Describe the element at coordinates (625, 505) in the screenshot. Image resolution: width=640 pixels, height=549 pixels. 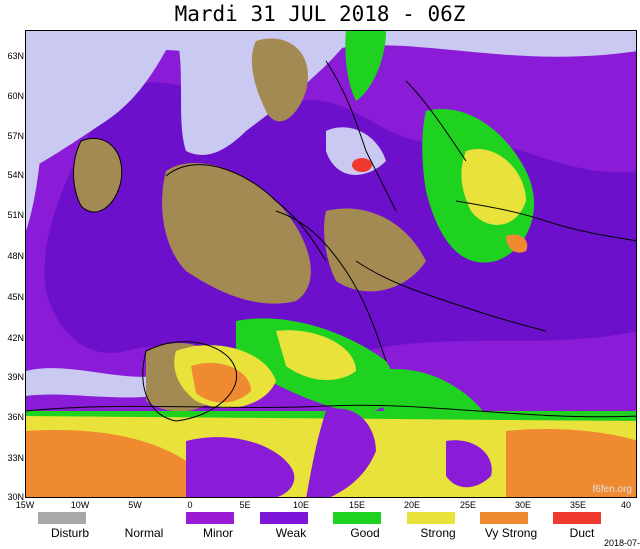
I see `lon-label-40: 40` at that location.